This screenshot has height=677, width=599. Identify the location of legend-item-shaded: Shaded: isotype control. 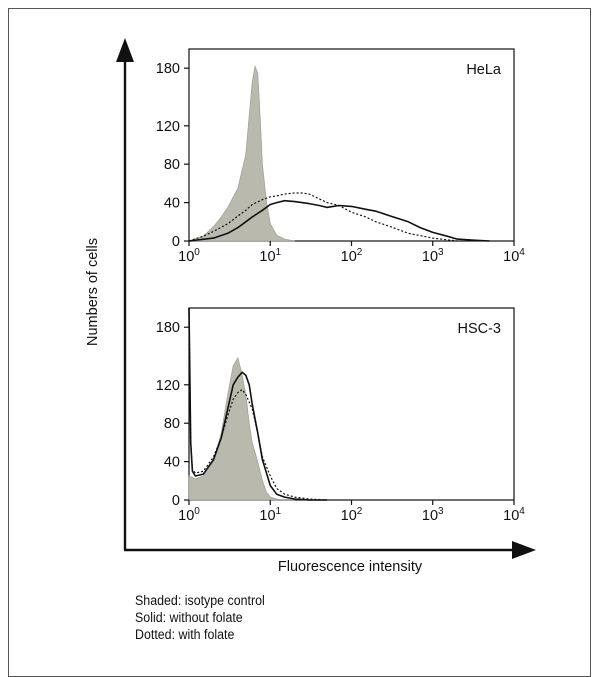
(200, 600).